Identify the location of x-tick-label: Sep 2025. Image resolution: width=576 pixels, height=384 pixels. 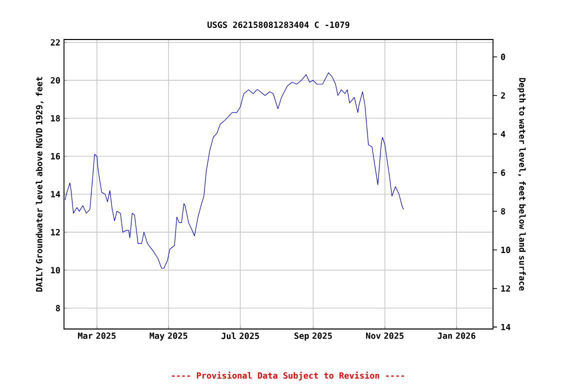
(313, 336).